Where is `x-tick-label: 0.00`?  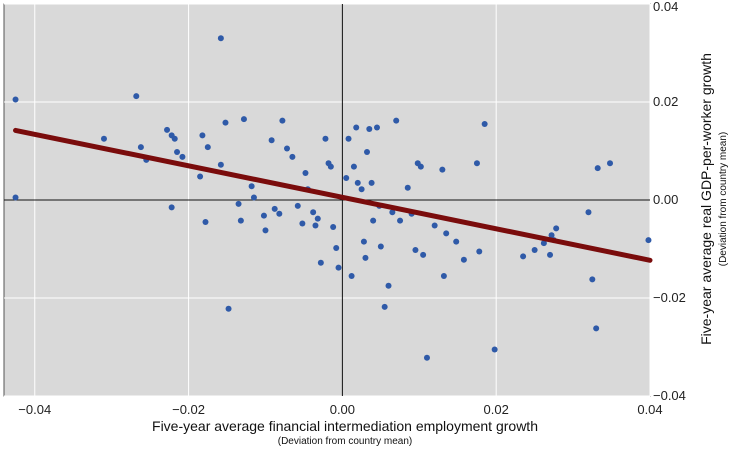
x-tick-label: 0.00 is located at coordinates (342, 409).